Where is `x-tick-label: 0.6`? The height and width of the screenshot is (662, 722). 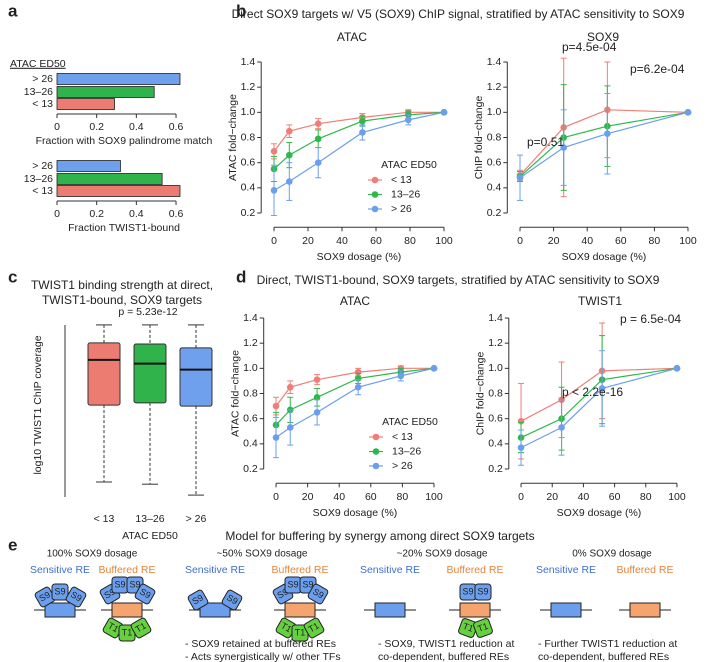 x-tick-label: 0.6 is located at coordinates (176, 127).